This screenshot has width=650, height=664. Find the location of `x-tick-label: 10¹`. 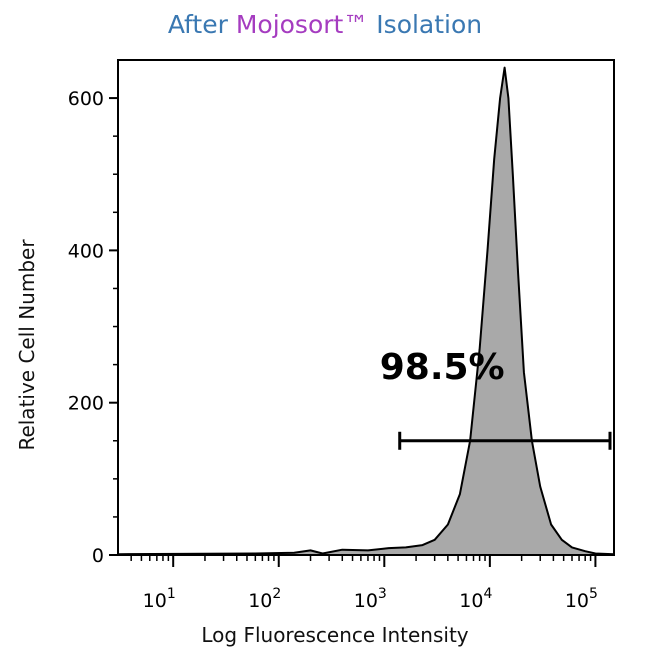

x-tick-label: 10¹ is located at coordinates (159, 599).